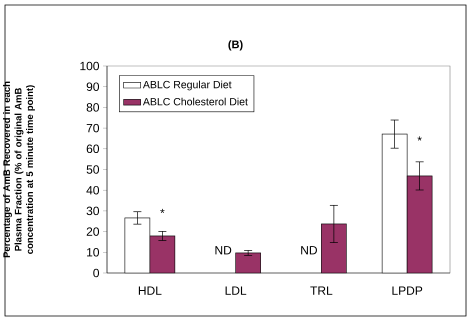 The width and height of the screenshot is (472, 322). I want to click on x-tick-label: LDL, so click(236, 290).